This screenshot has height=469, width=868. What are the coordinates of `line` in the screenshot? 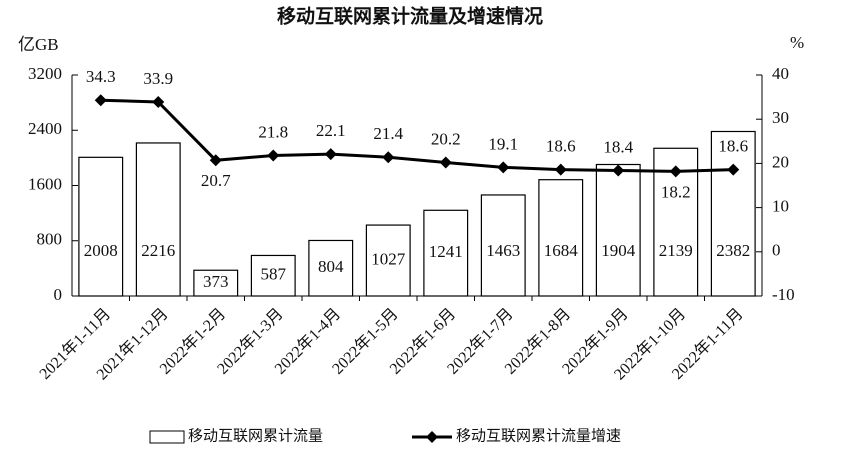 It's located at (417, 135).